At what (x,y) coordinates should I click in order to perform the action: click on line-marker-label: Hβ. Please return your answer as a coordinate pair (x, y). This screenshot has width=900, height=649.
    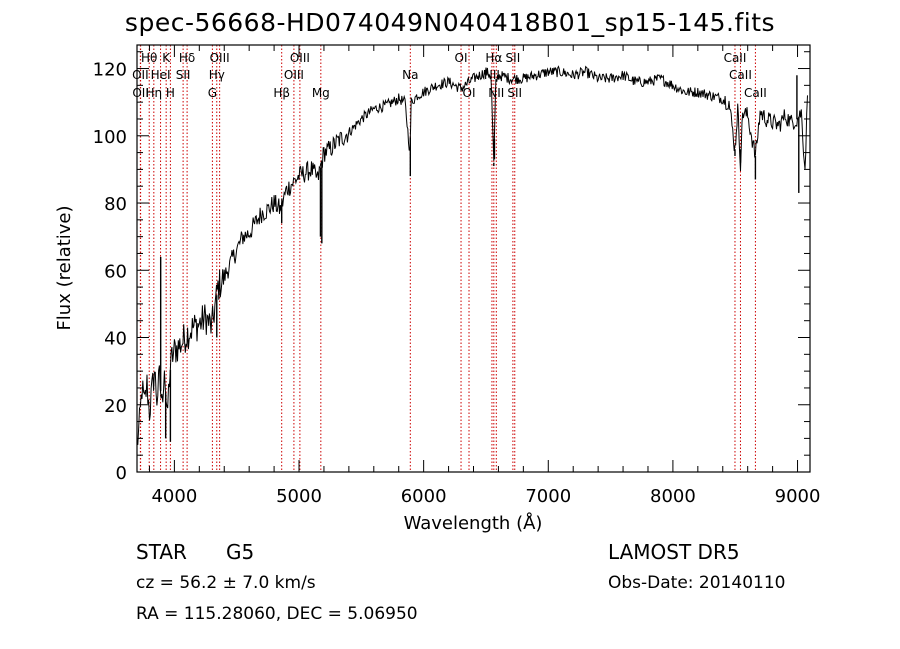
    Looking at the image, I should click on (281, 93).